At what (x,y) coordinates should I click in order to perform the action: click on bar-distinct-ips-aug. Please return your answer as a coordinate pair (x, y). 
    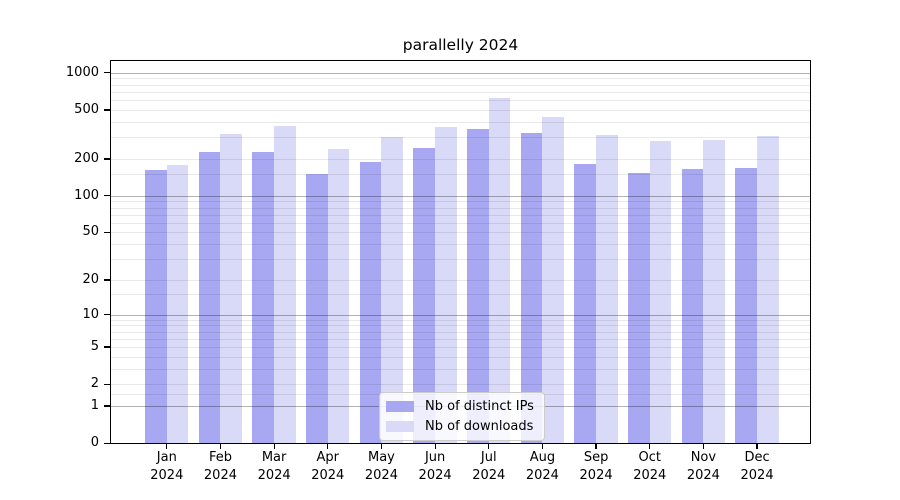
    Looking at the image, I should click on (531, 288).